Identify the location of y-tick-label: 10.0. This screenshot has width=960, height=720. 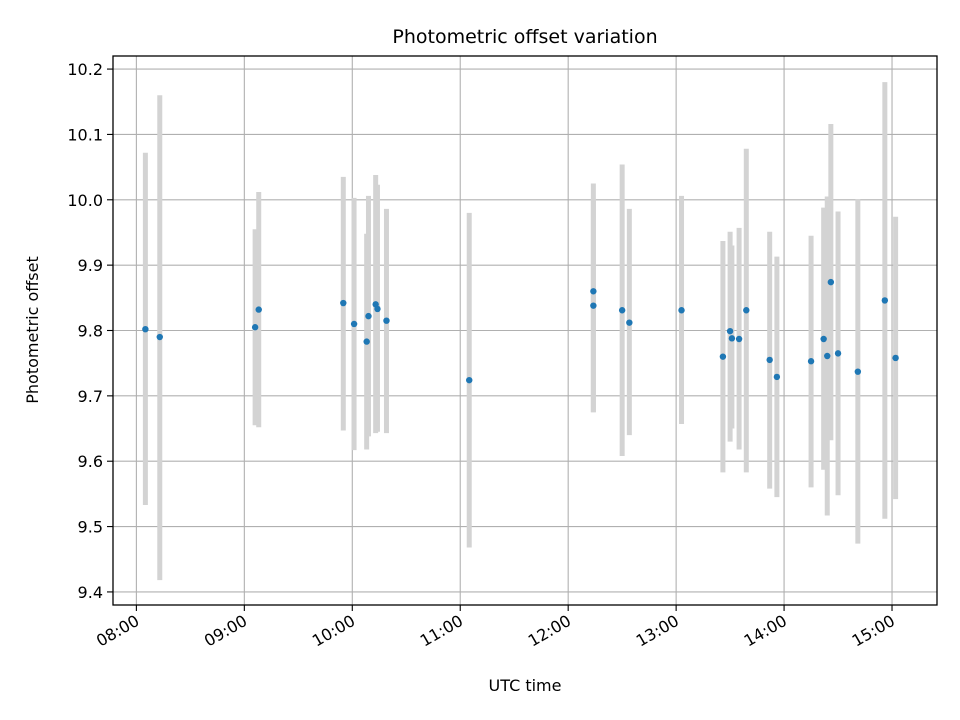
(85, 200).